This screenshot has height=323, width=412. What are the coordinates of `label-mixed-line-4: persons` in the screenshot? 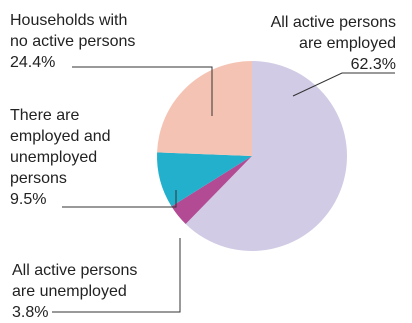 It's located at (38, 178).